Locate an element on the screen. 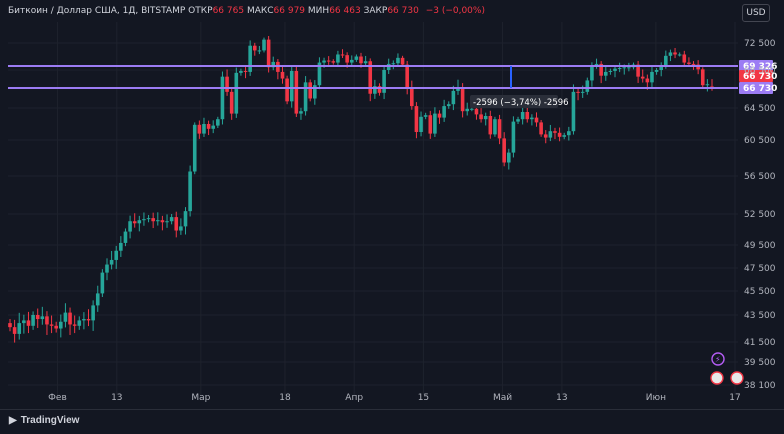 Image resolution: width=784 pixels, height=434 pixels. tradingview-logo: ▶ TradingView is located at coordinates (44, 420).